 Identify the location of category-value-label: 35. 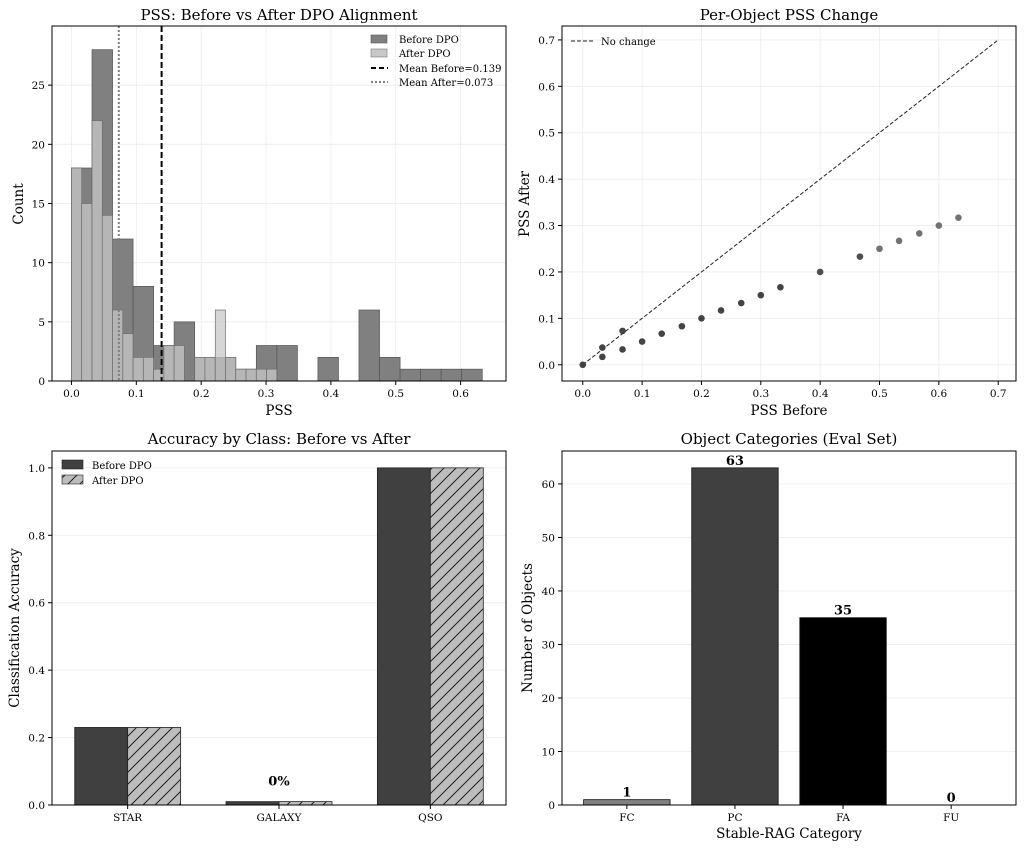
(843, 611).